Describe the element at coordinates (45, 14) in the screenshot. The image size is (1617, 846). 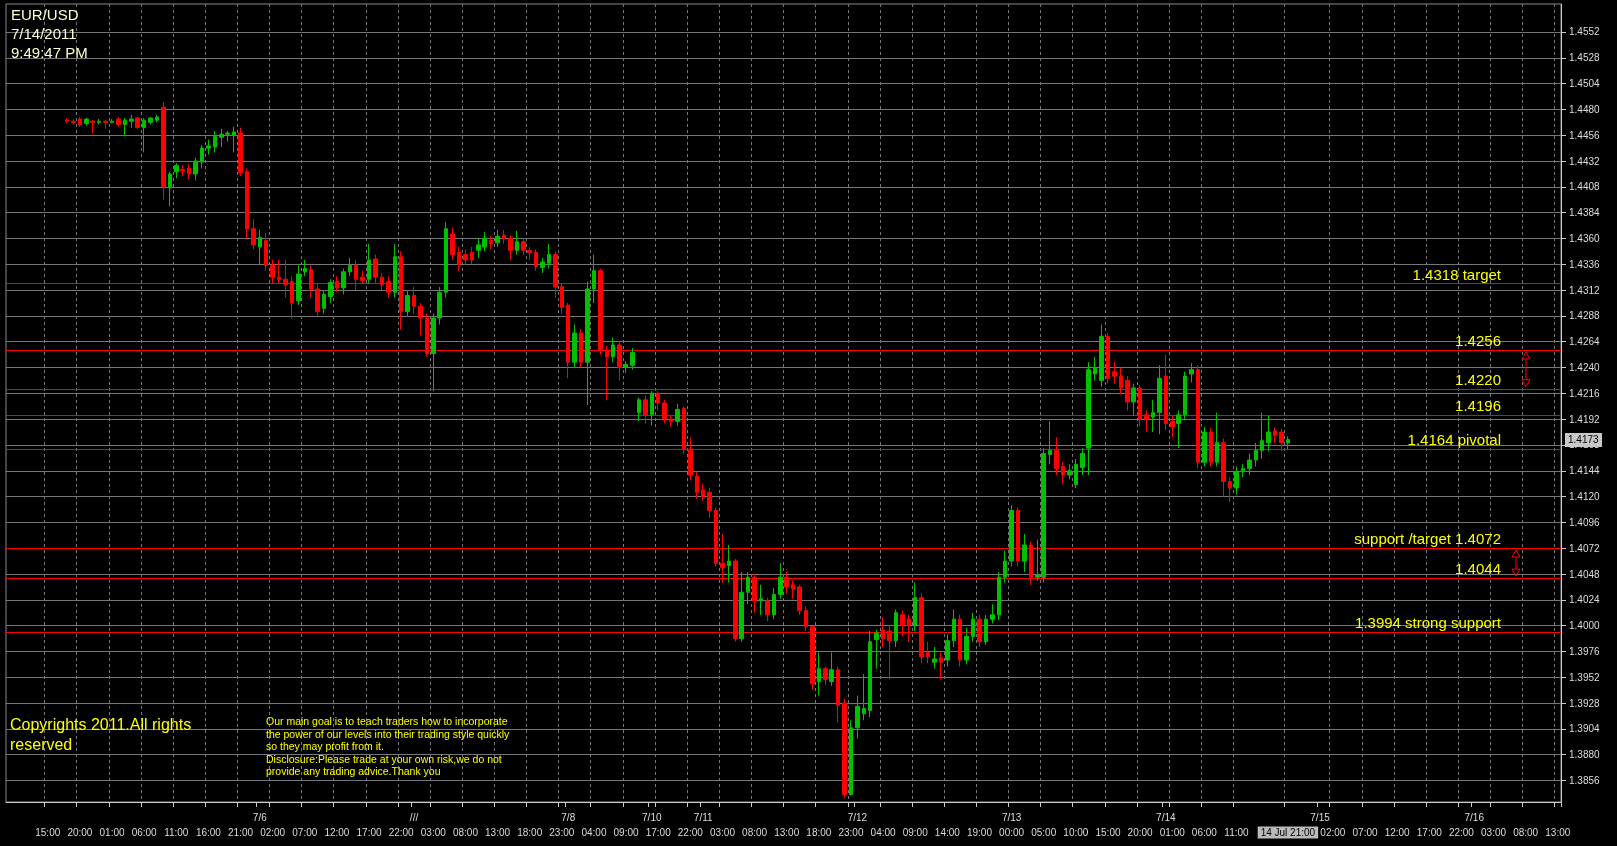
I see `chart-title: EUR/USD` at that location.